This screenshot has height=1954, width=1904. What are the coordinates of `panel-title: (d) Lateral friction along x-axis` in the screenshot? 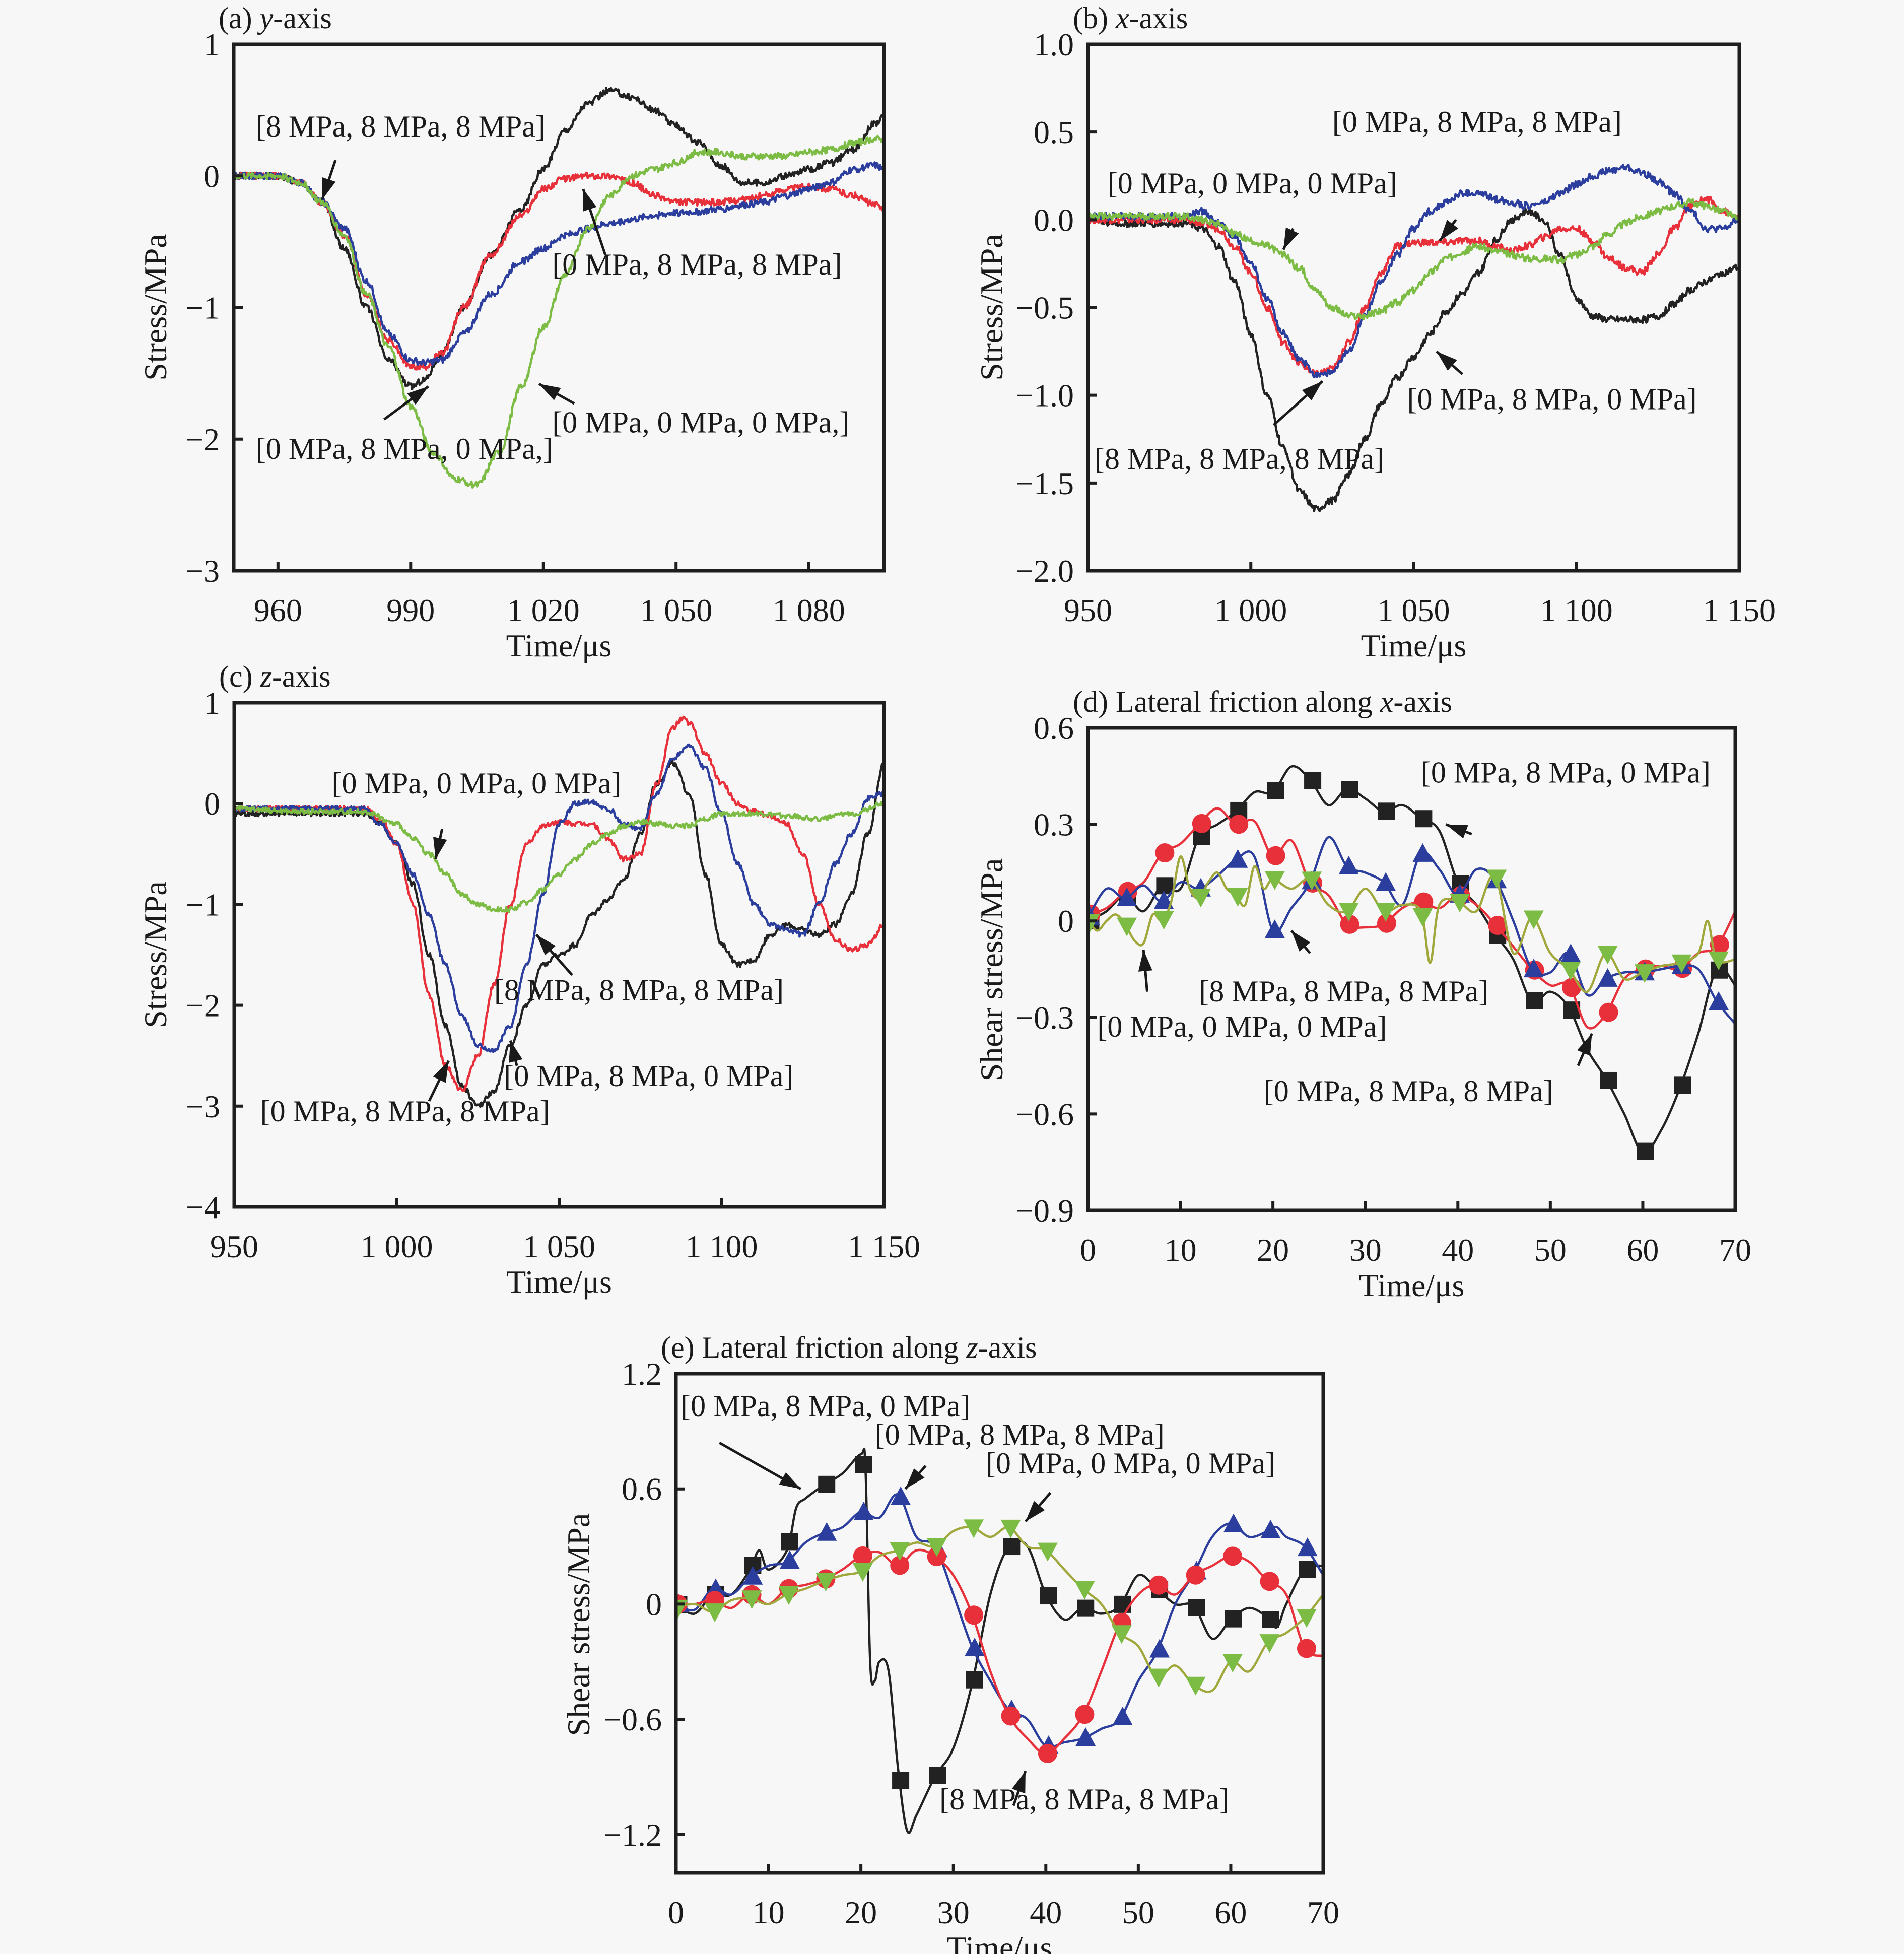 It's located at (1262, 701).